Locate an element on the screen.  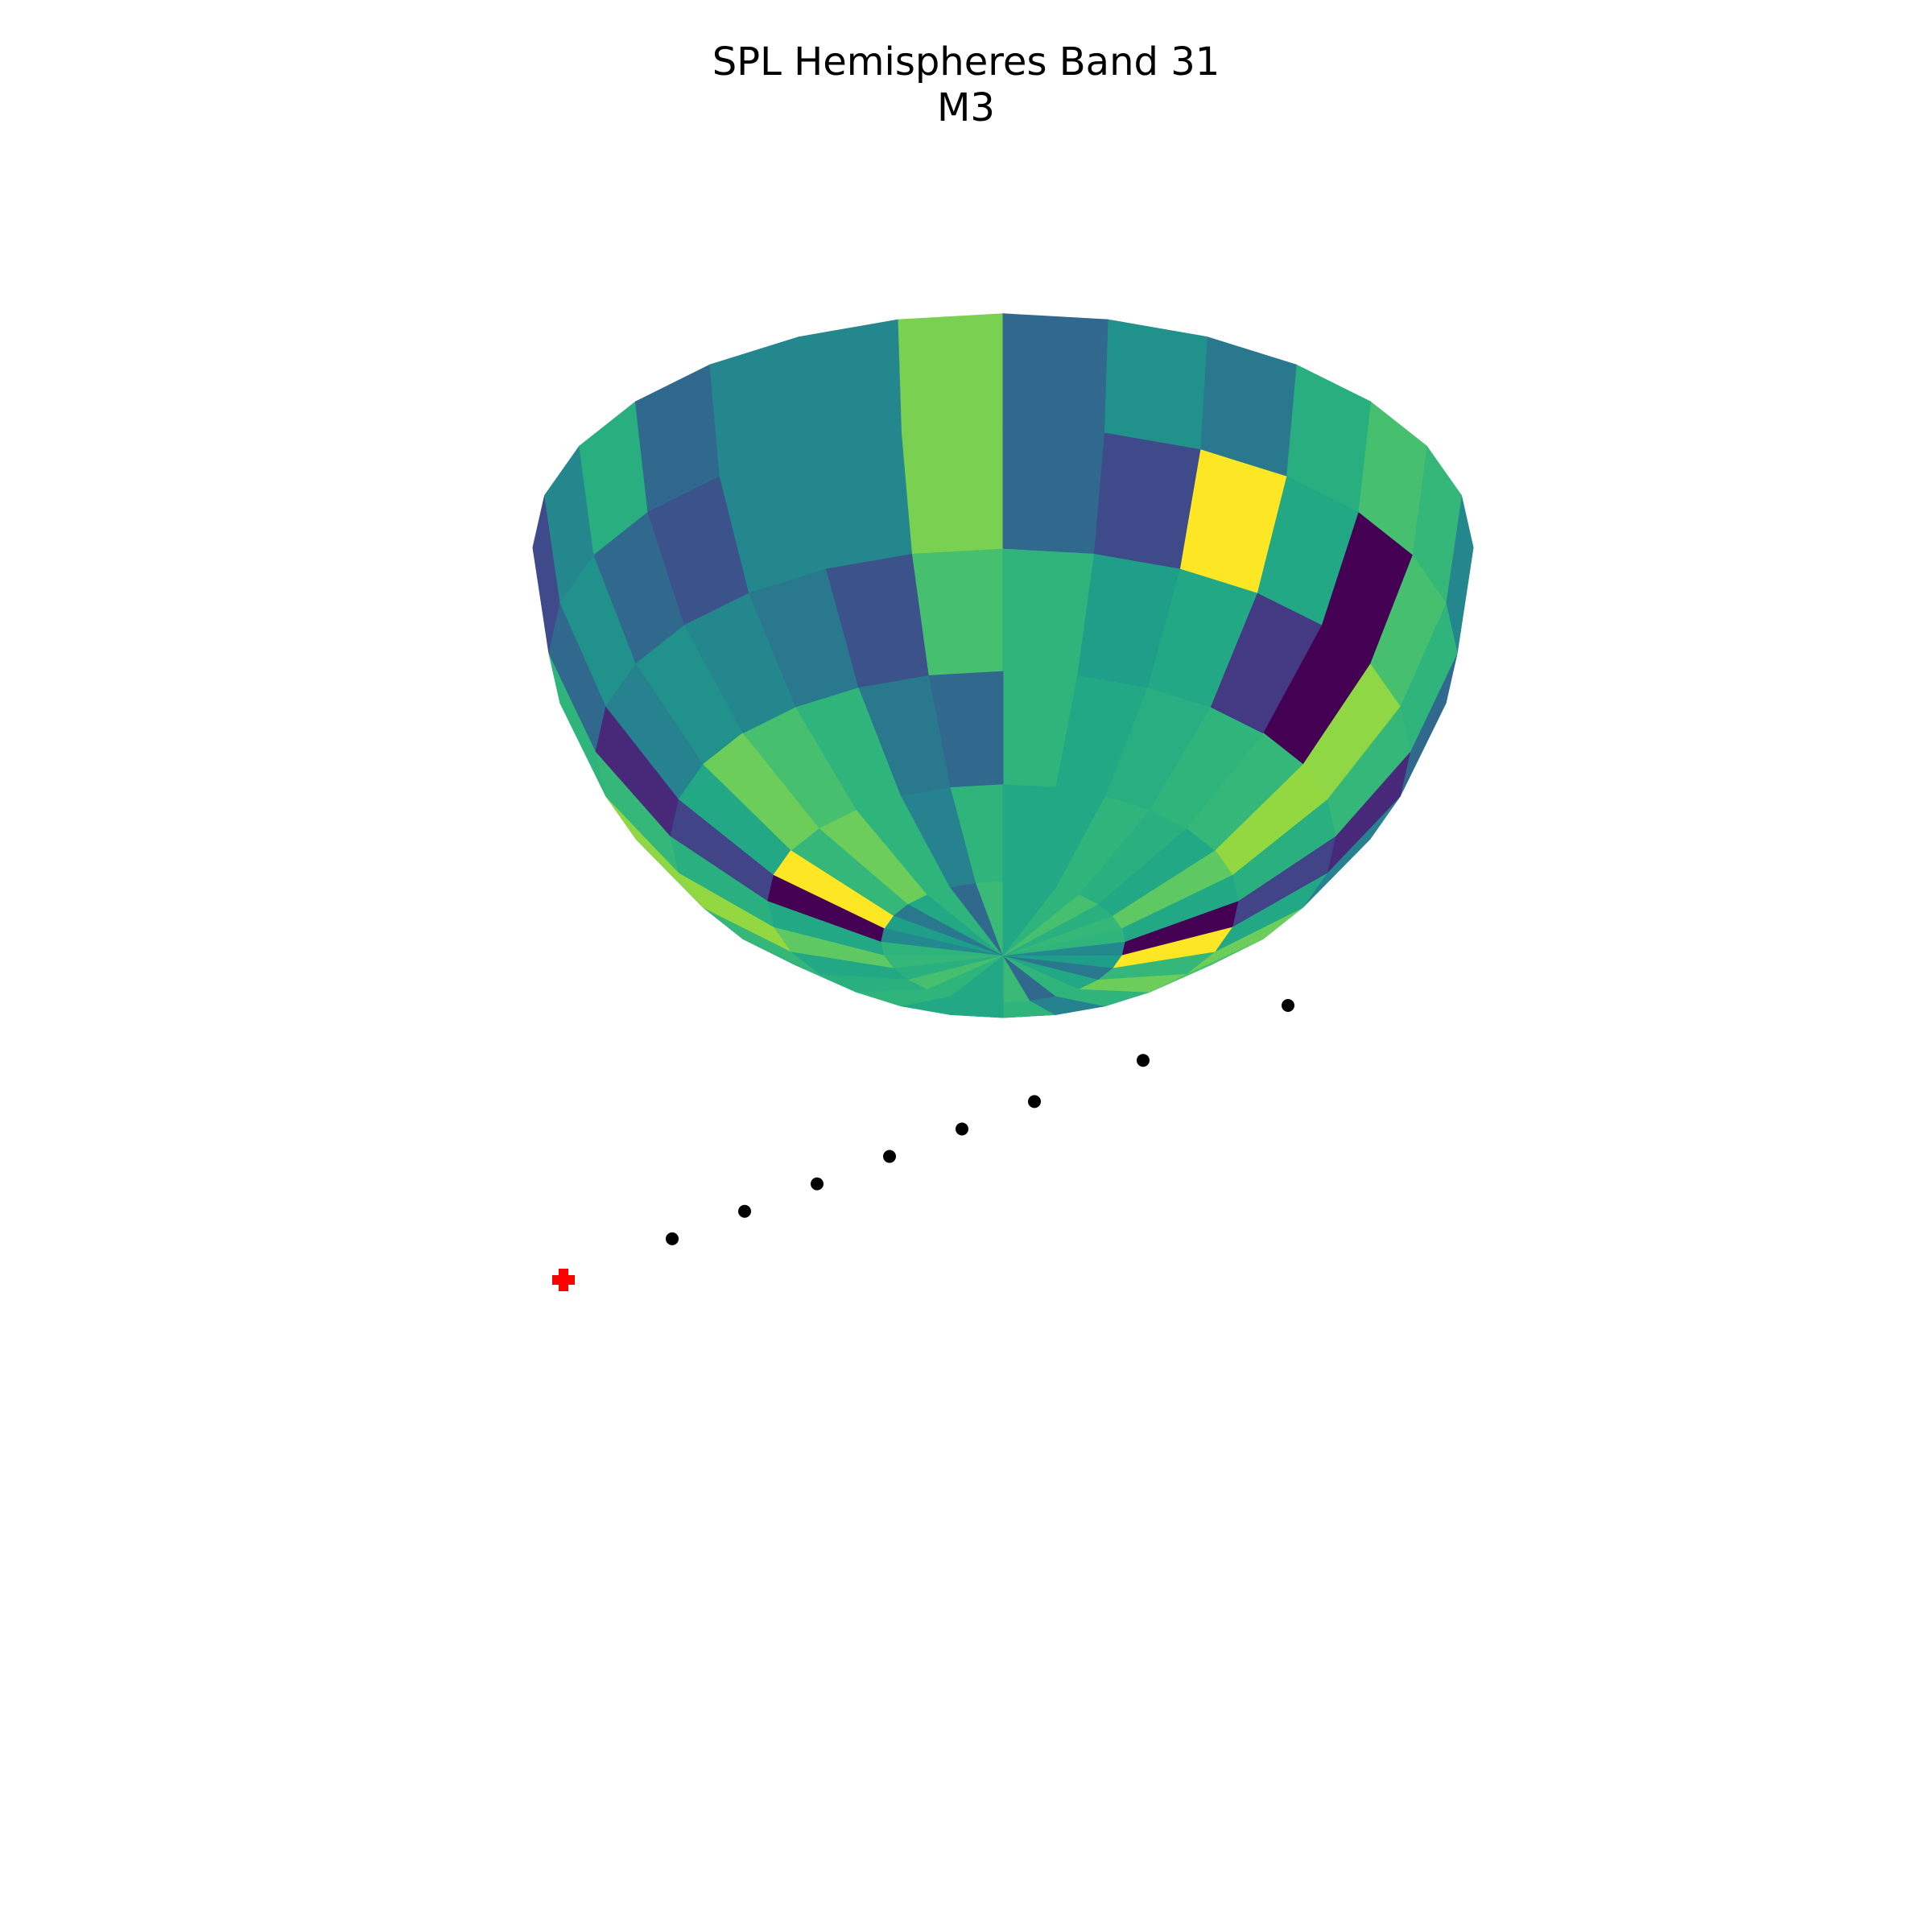
chart-subtitle: M3 is located at coordinates (966, 107).